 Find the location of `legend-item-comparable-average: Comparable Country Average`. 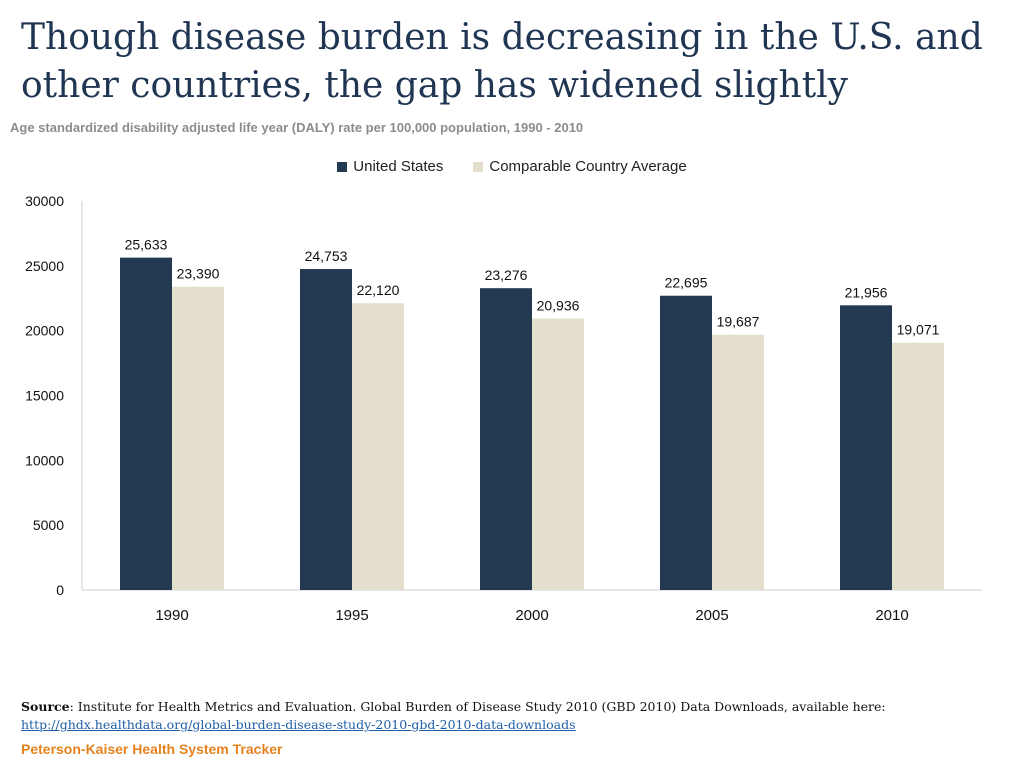

legend-item-comparable-average: Comparable Country Average is located at coordinates (580, 166).